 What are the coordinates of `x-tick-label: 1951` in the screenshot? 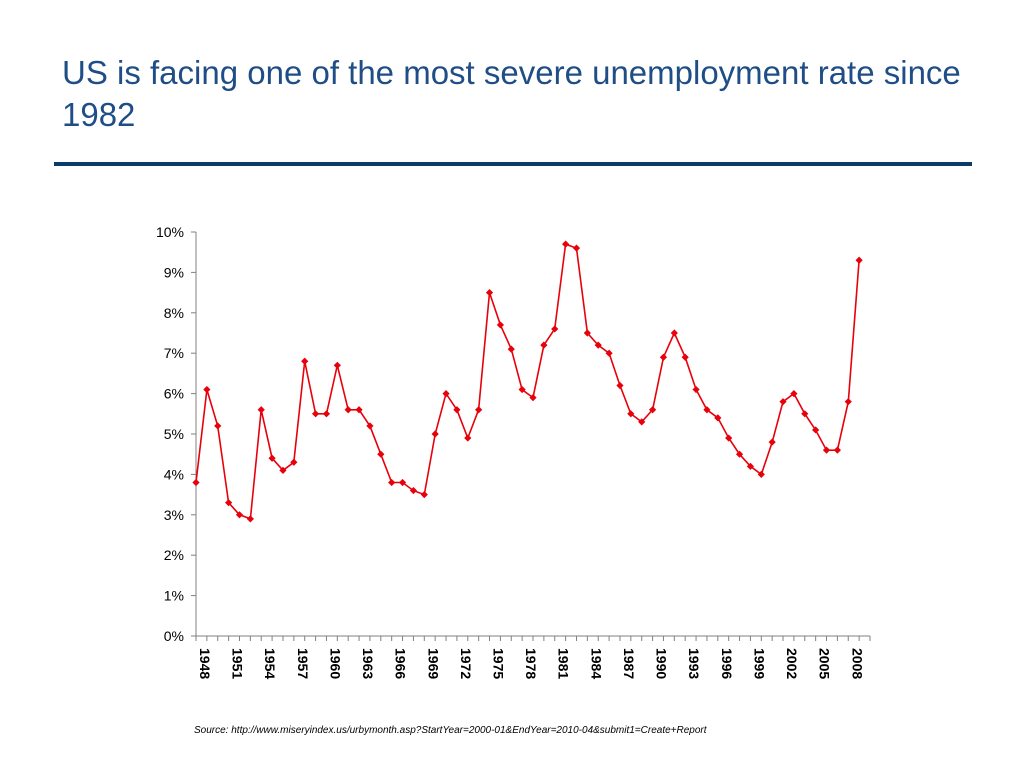 It's located at (238, 663).